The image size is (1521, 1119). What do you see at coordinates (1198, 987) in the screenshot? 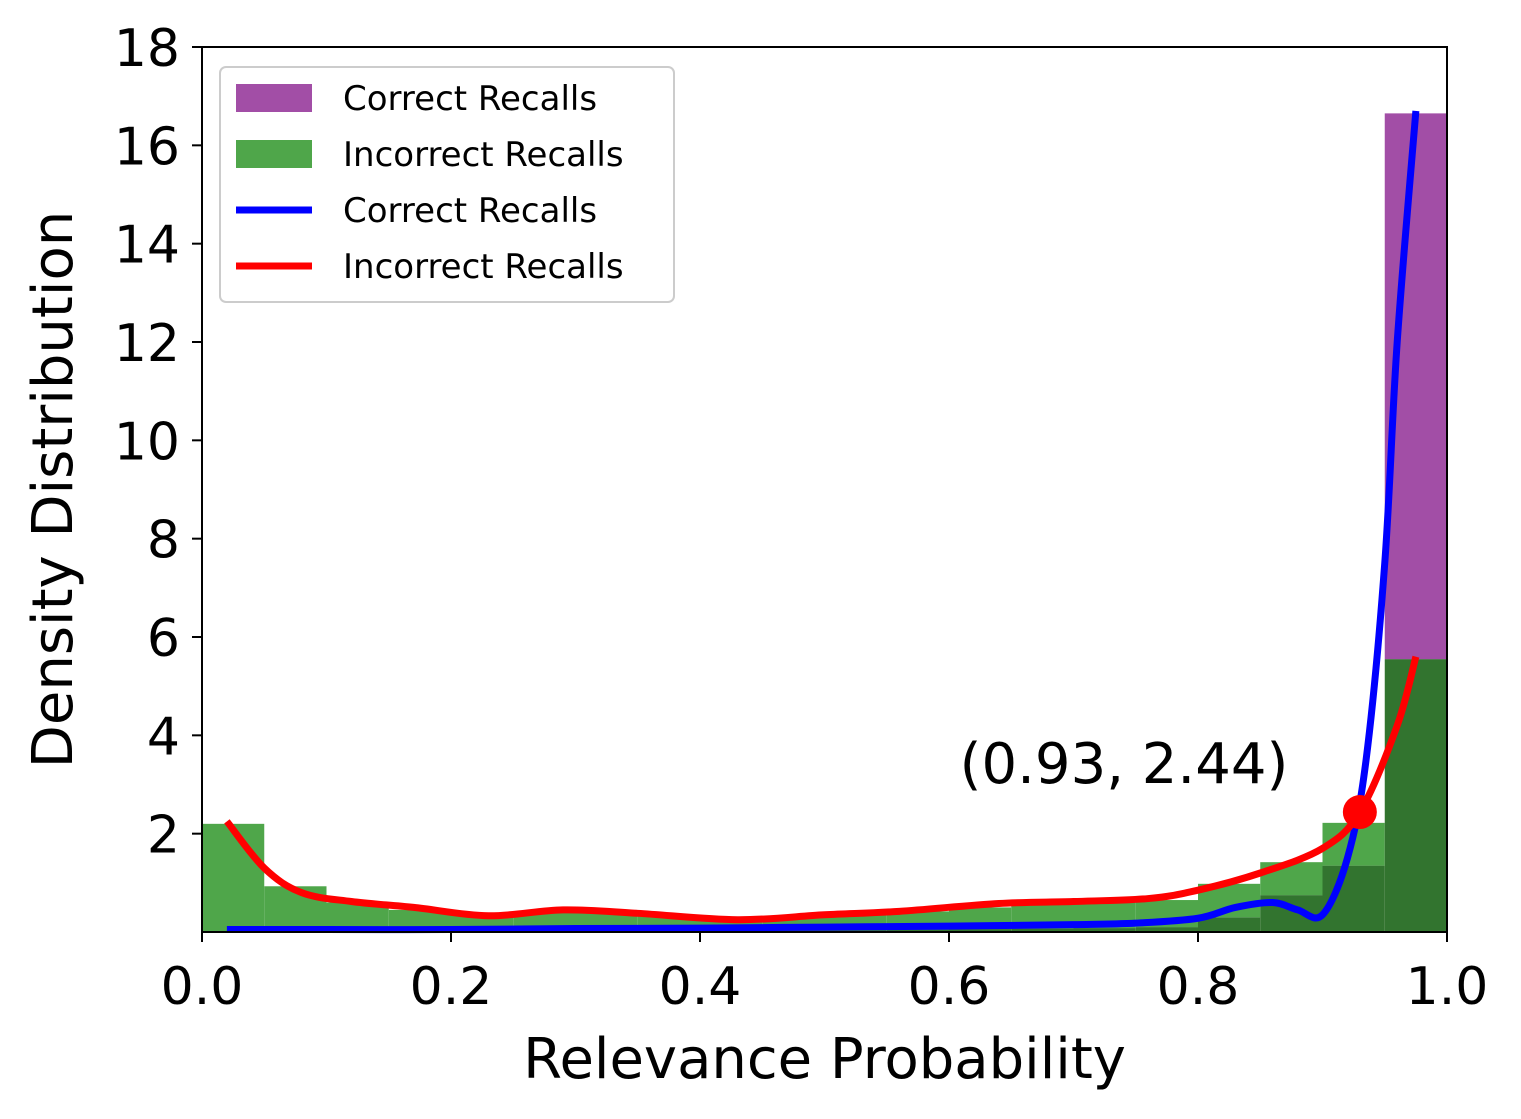
I see `x-tick-label: 0.8` at bounding box center [1198, 987].